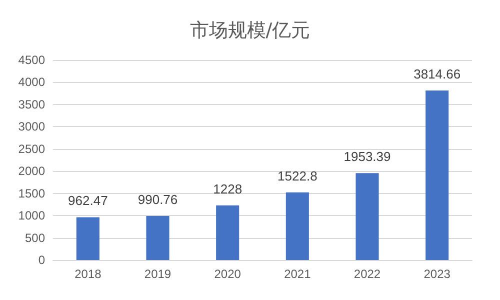  What do you see at coordinates (35, 237) in the screenshot?
I see `y-tick-label: 500` at bounding box center [35, 237].